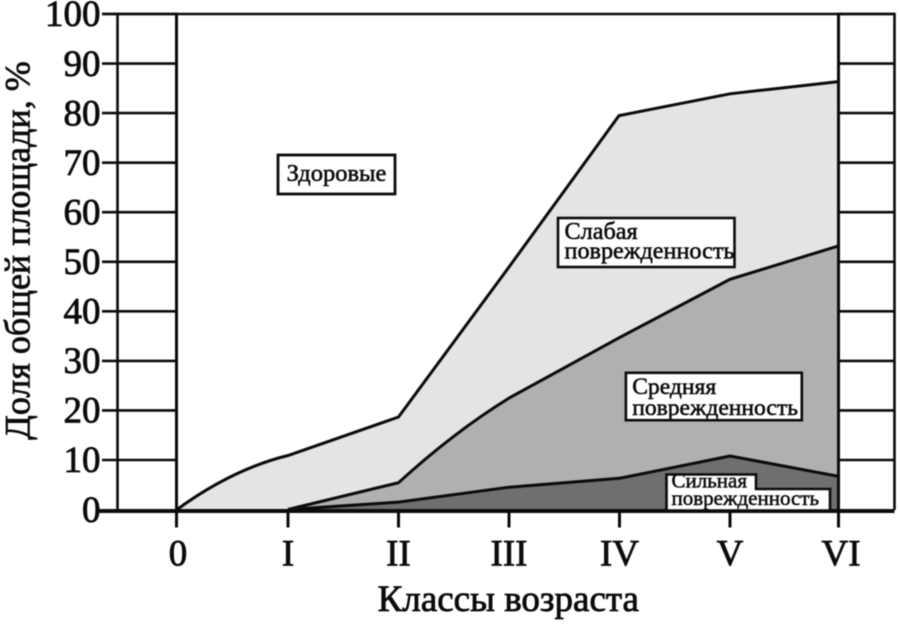 The width and height of the screenshot is (900, 634). Describe the element at coordinates (710, 481) in the screenshot. I see `svg-text: Сильная` at that location.